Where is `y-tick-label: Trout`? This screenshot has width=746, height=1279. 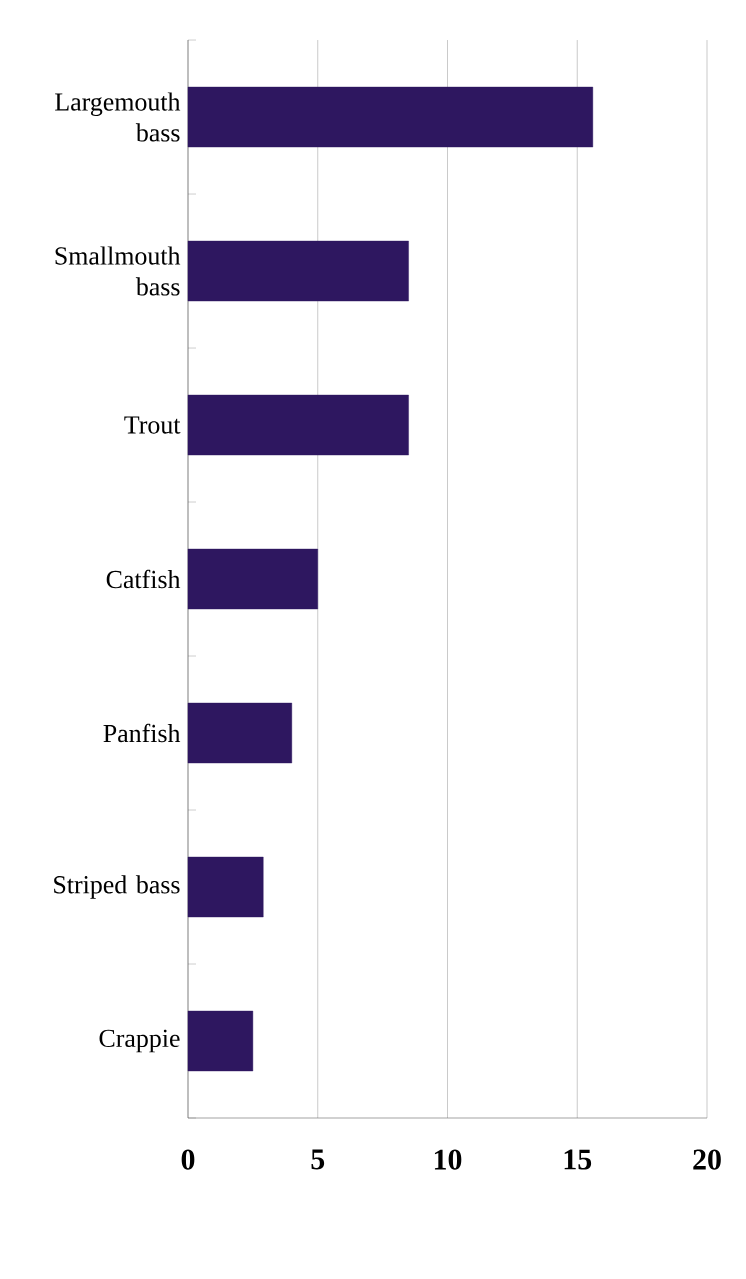
y-tick-label: Trout is located at coordinates (152, 425).